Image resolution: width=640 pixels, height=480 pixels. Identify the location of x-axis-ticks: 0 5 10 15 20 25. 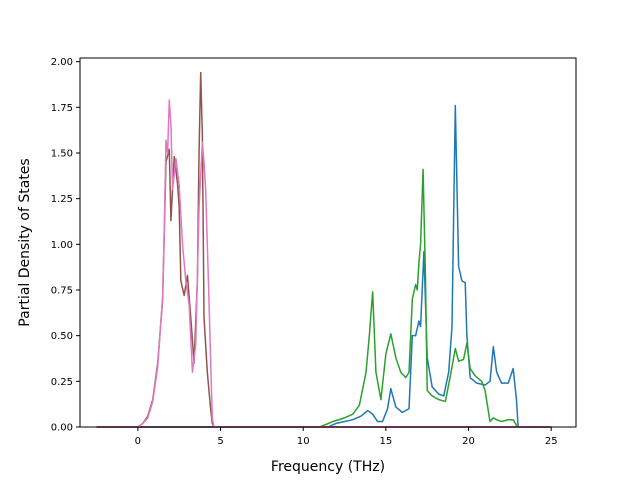
(346, 437).